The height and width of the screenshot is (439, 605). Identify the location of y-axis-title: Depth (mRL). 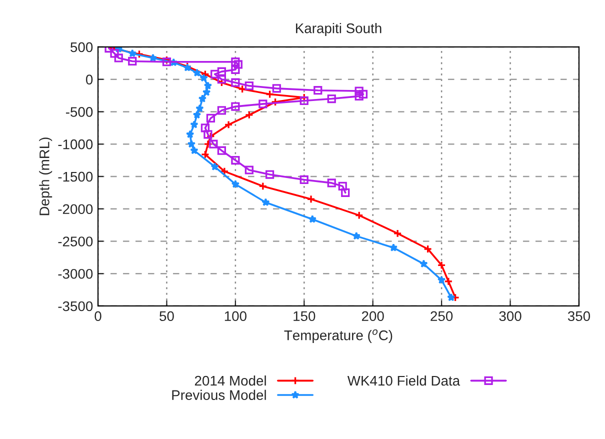
(45, 177).